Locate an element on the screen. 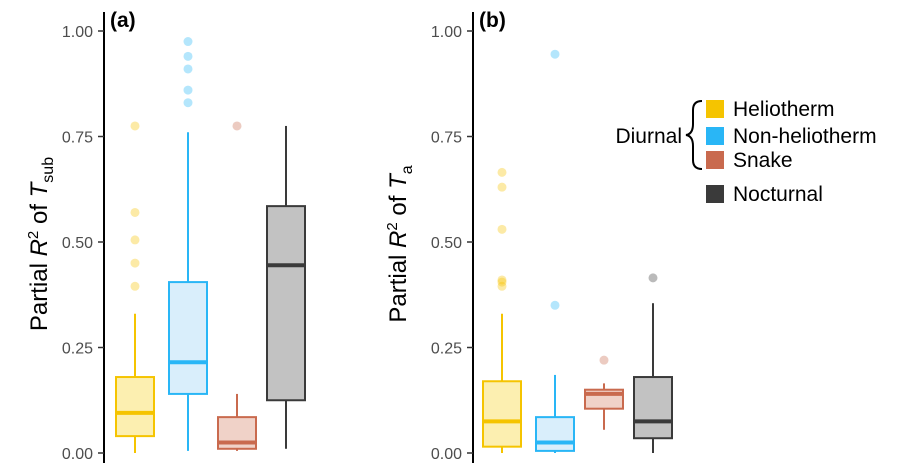 This screenshot has width=911, height=473. legend-label-snake: Snake is located at coordinates (763, 160).